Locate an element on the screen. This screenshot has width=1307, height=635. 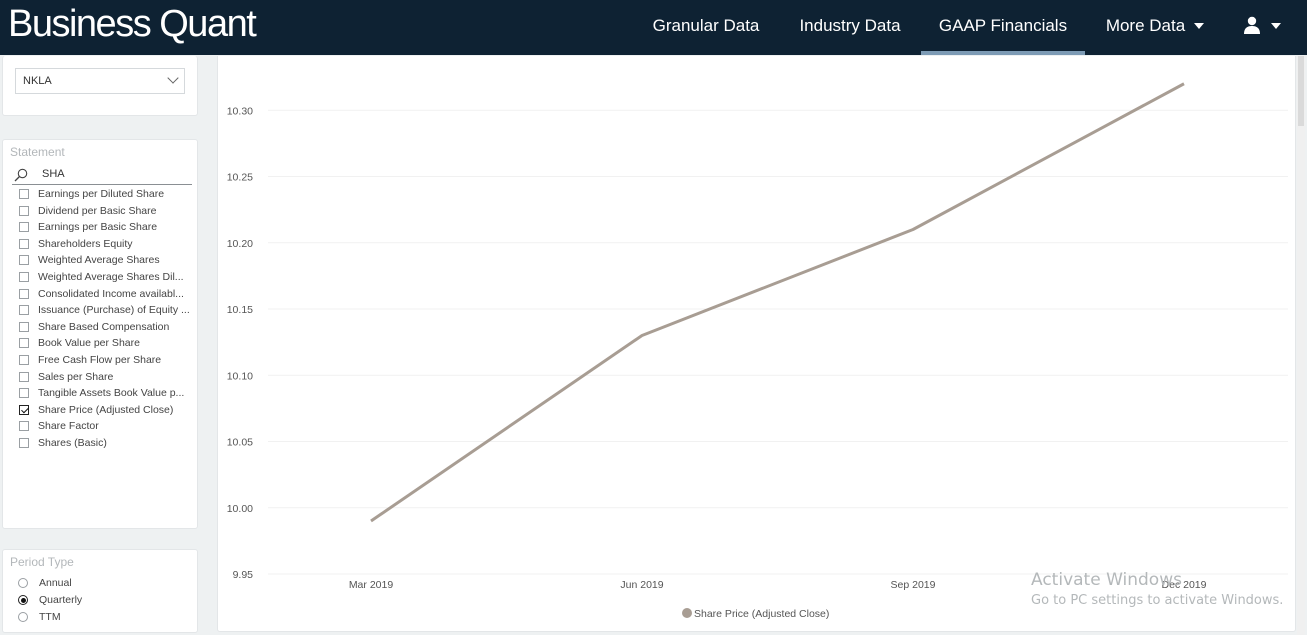
period-option: Quarterly is located at coordinates (93, 601).